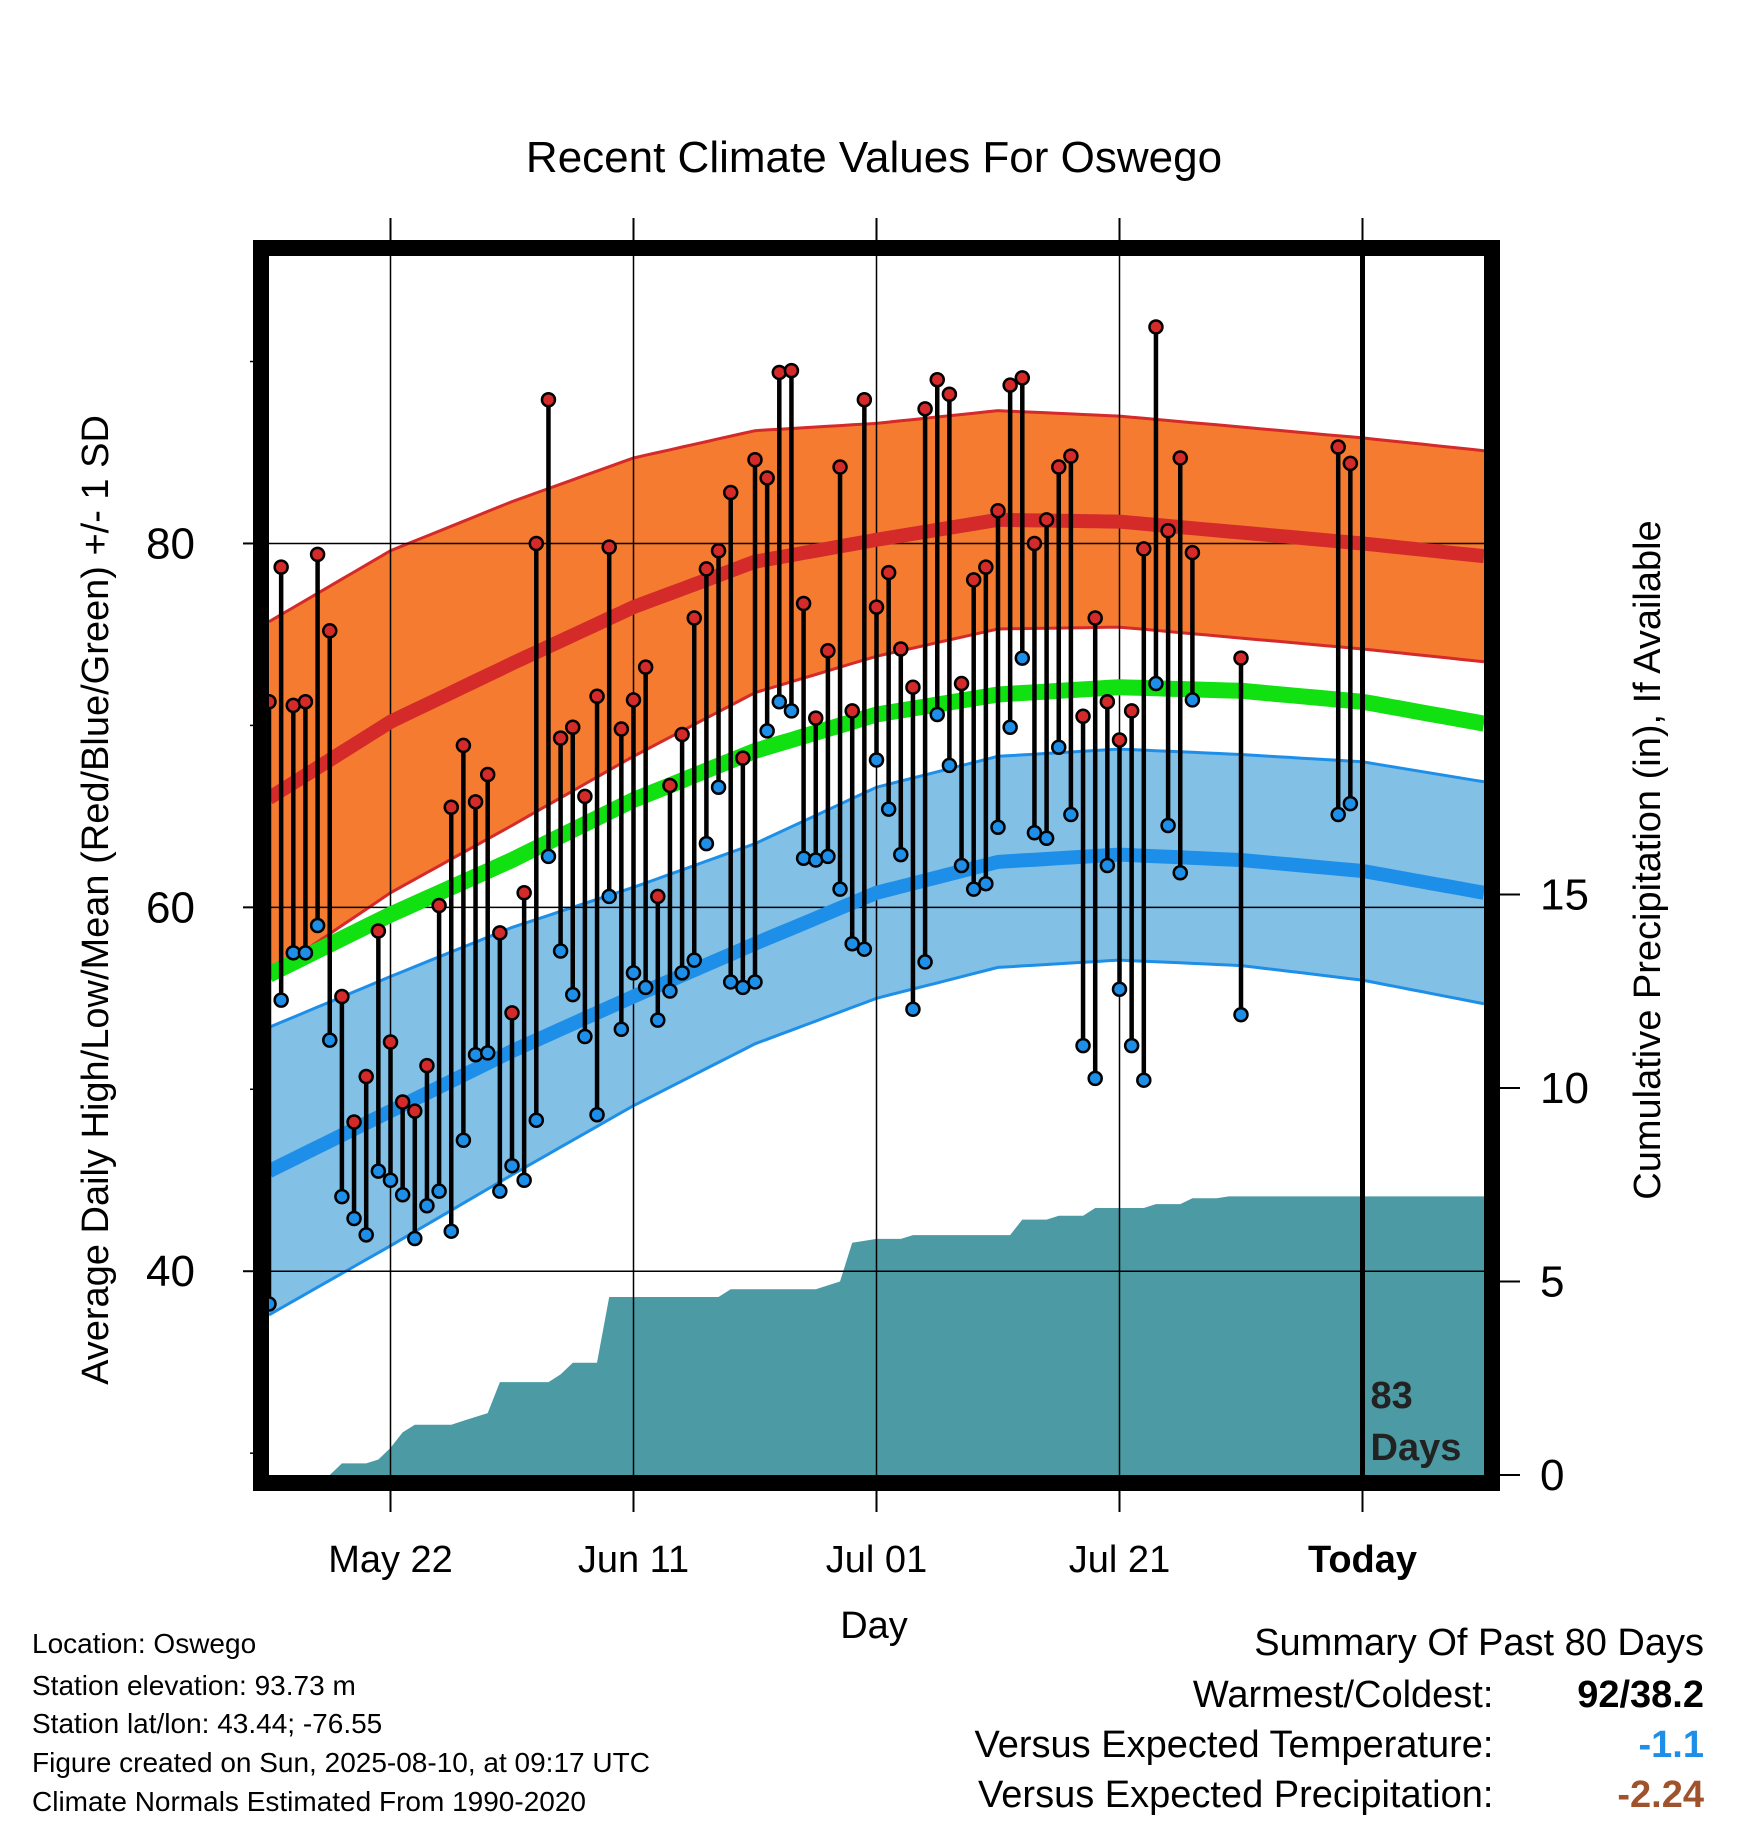  I want to click on info-normals: Climate Normals Estimated From 1990-2020, so click(309, 1801).